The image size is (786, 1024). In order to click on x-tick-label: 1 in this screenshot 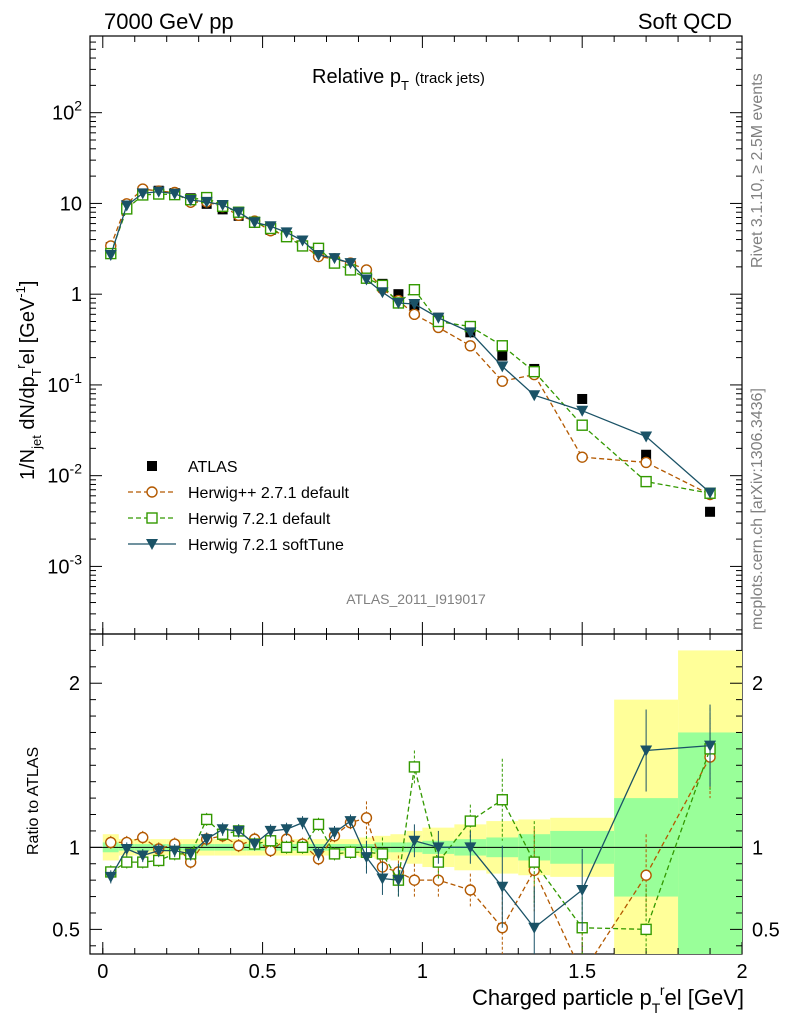, I will do `click(422, 972)`.